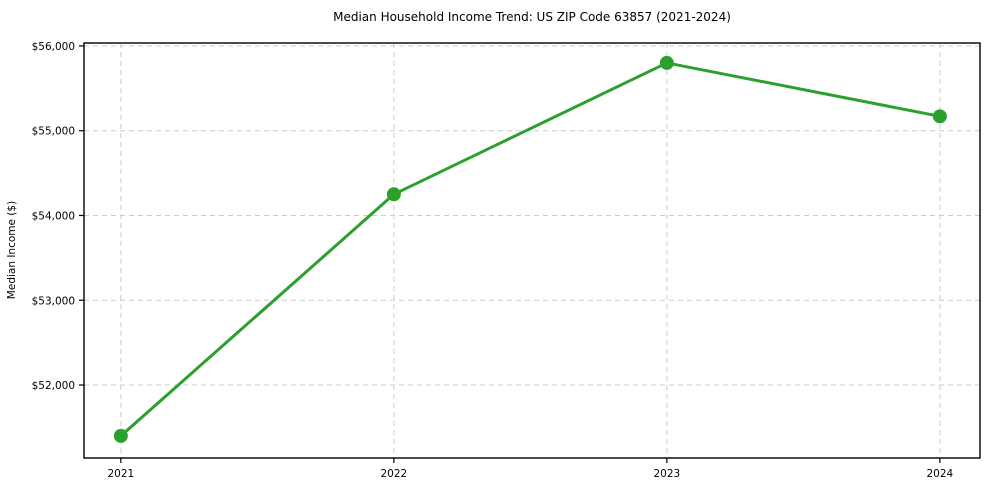 The width and height of the screenshot is (989, 490). What do you see at coordinates (940, 474) in the screenshot?
I see `x-tick-label: 2024` at bounding box center [940, 474].